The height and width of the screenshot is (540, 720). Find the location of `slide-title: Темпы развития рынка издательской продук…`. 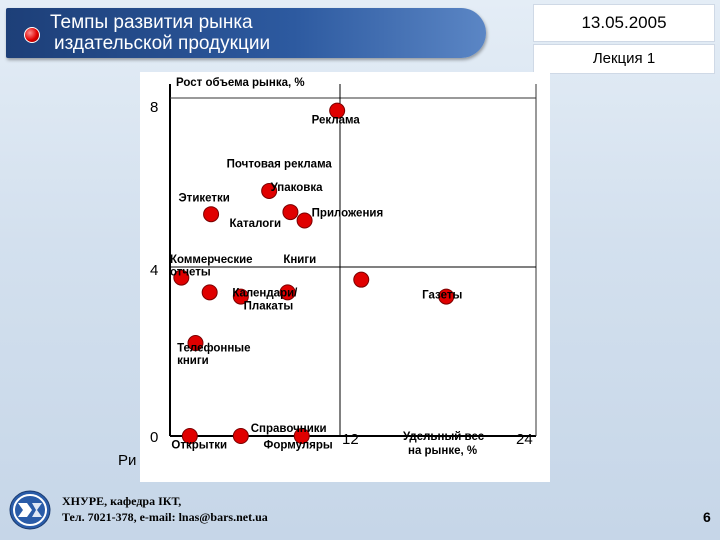

slide-title: Темпы развития рынка издательской продук… is located at coordinates (160, 33).